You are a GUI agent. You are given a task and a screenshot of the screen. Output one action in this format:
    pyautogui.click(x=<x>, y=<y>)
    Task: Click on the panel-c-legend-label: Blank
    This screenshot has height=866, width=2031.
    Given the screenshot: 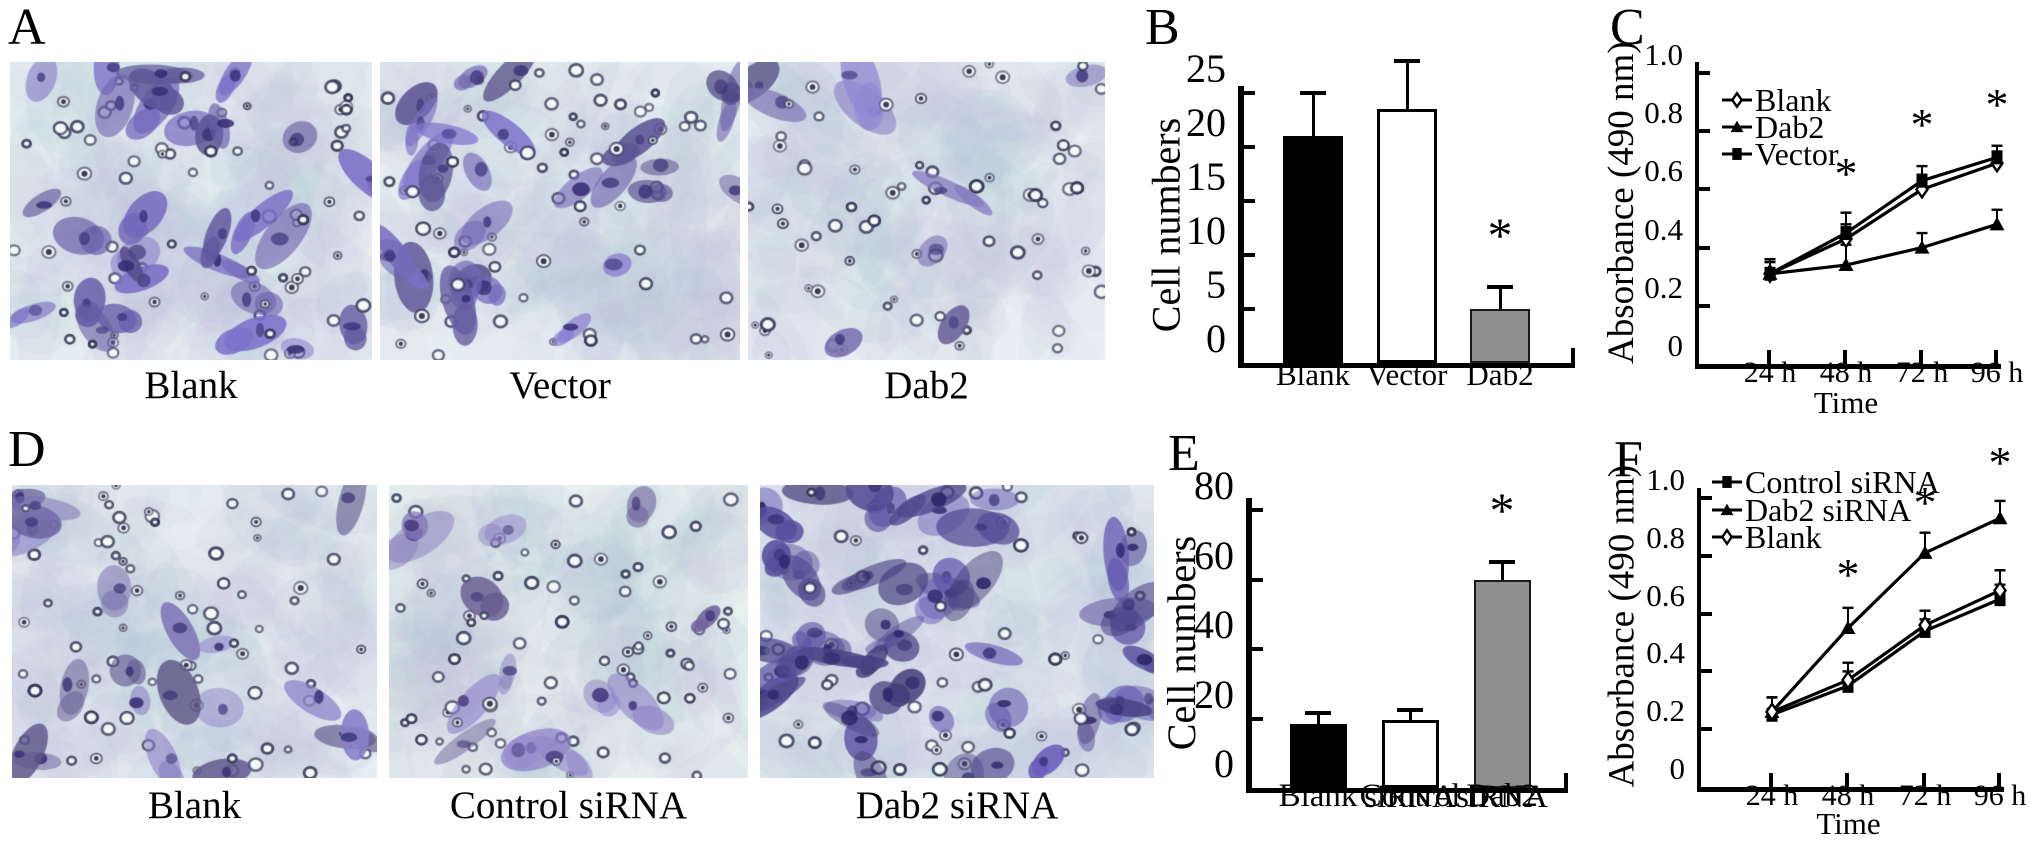 What is the action you would take?
    pyautogui.click(x=1793, y=99)
    